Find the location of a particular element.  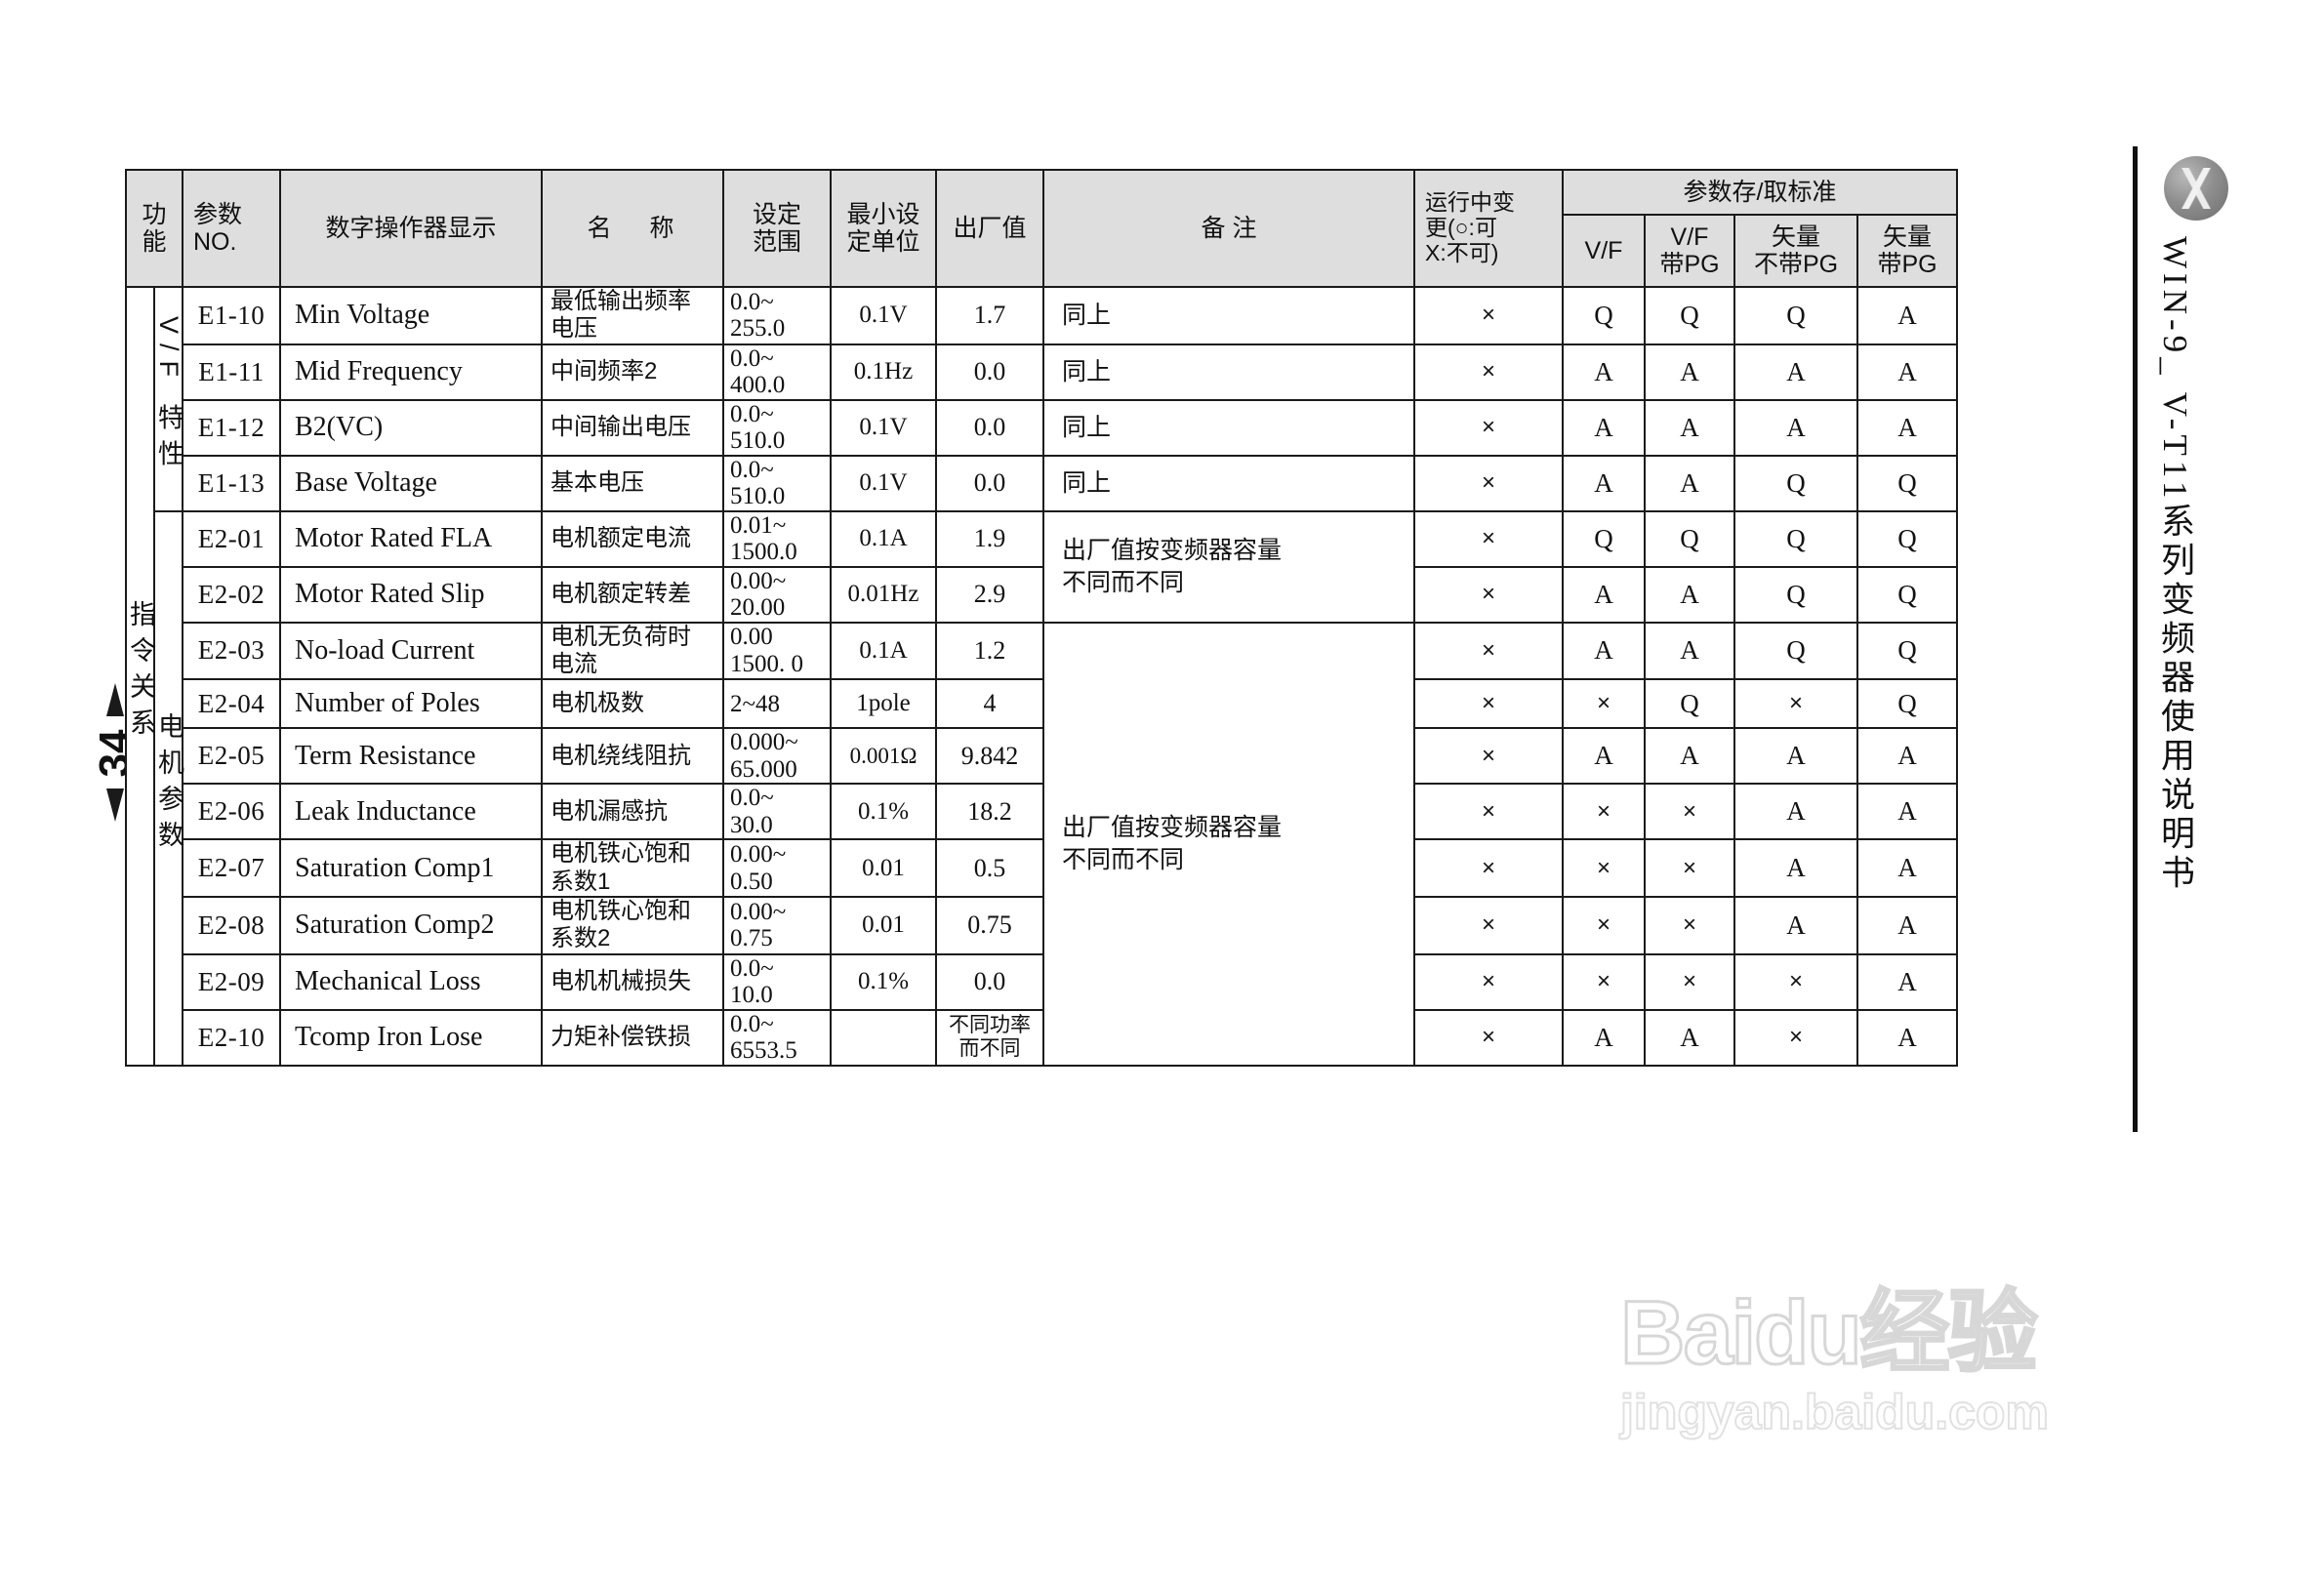

cell-operator-display: B2(VC) is located at coordinates (411, 428).